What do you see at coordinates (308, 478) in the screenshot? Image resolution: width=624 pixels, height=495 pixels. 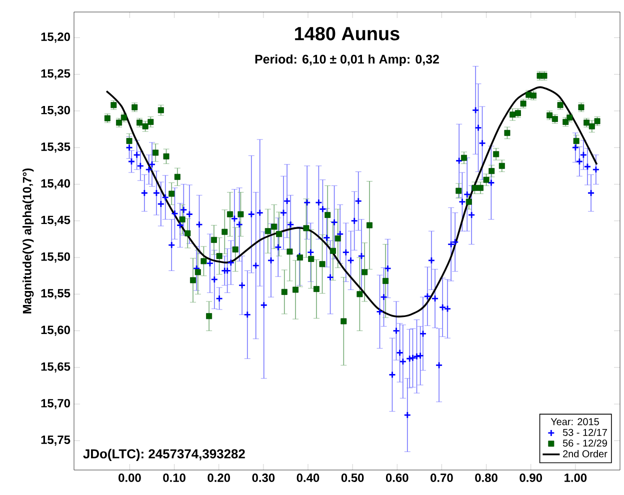 I see `x-tick-label: 0.40` at bounding box center [308, 478].